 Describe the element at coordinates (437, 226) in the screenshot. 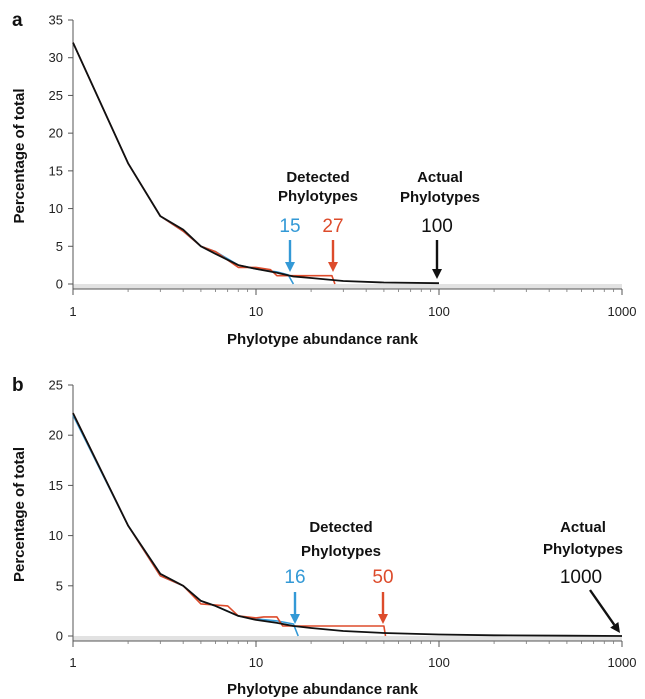

I see `marker-number: 100` at that location.